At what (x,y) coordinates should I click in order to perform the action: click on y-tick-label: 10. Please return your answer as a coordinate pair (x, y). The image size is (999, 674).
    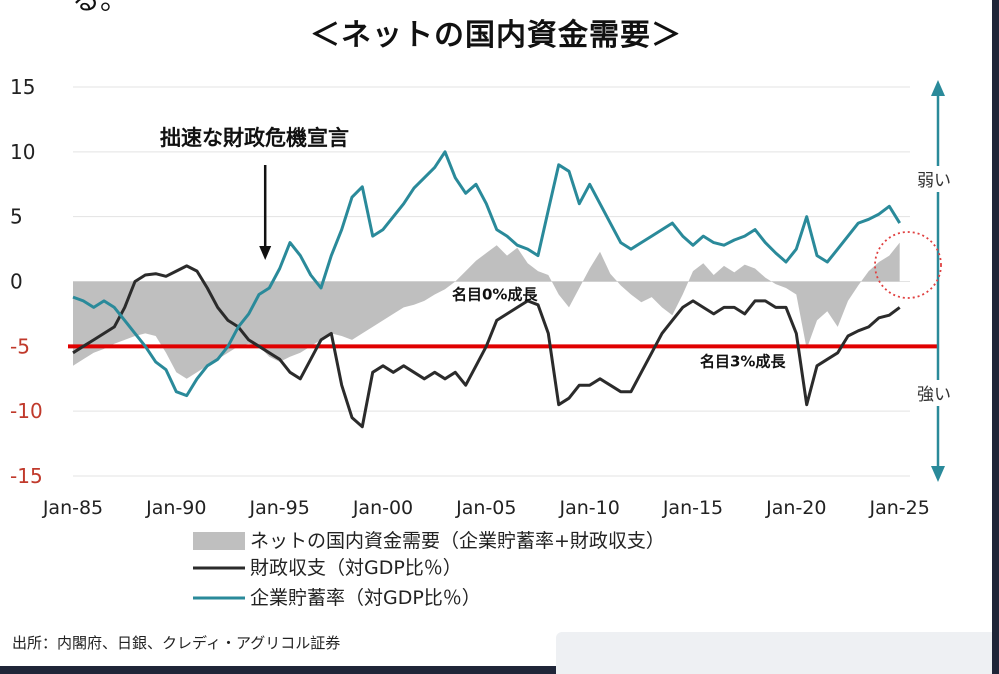
    Looking at the image, I should click on (22, 152).